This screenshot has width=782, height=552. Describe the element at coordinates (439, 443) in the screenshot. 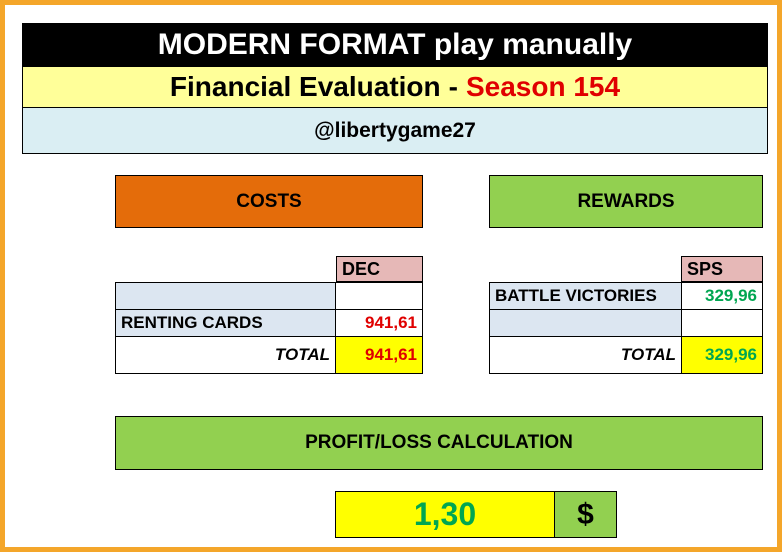

I see `profit-loss-header: PROFIT/LOSS CALCULATION` at that location.